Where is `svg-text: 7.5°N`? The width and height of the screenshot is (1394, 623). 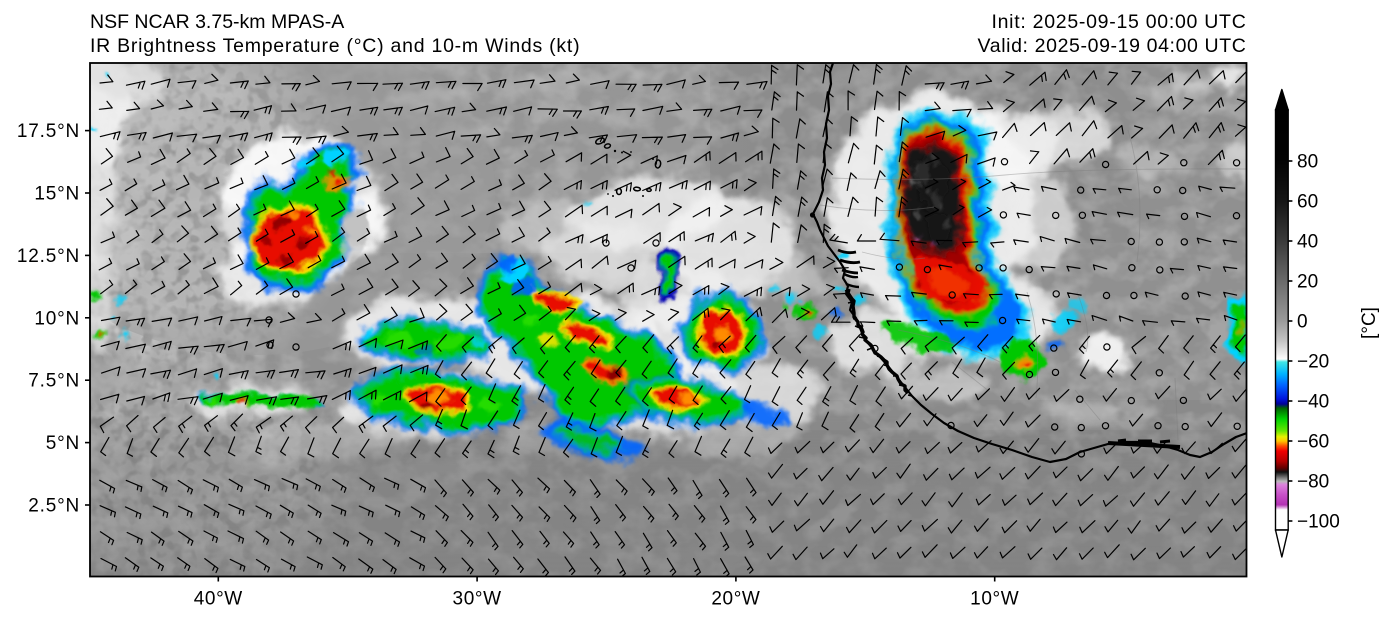
svg-text: 7.5°N is located at coordinates (54, 381).